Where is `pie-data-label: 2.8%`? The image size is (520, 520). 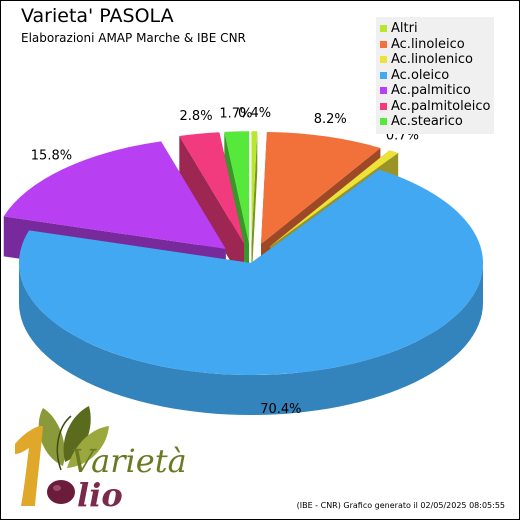 pie-data-label: 2.8% is located at coordinates (196, 116).